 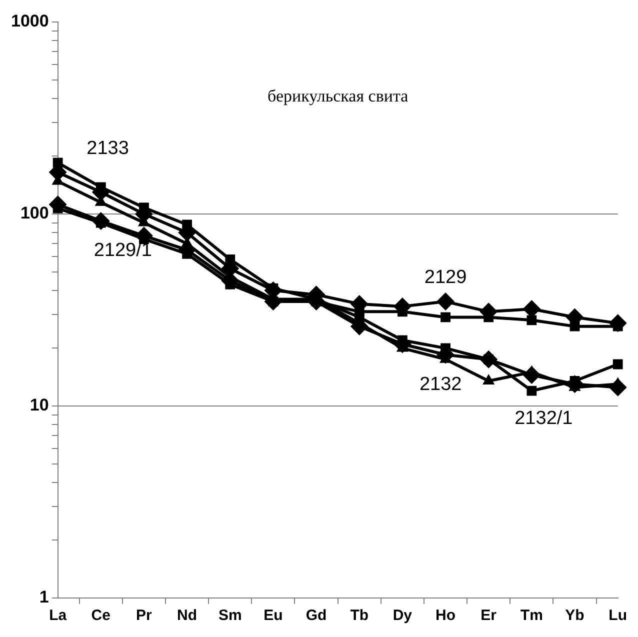 What do you see at coordinates (531, 615) in the screenshot?
I see `x-tick-label: Tm` at bounding box center [531, 615].